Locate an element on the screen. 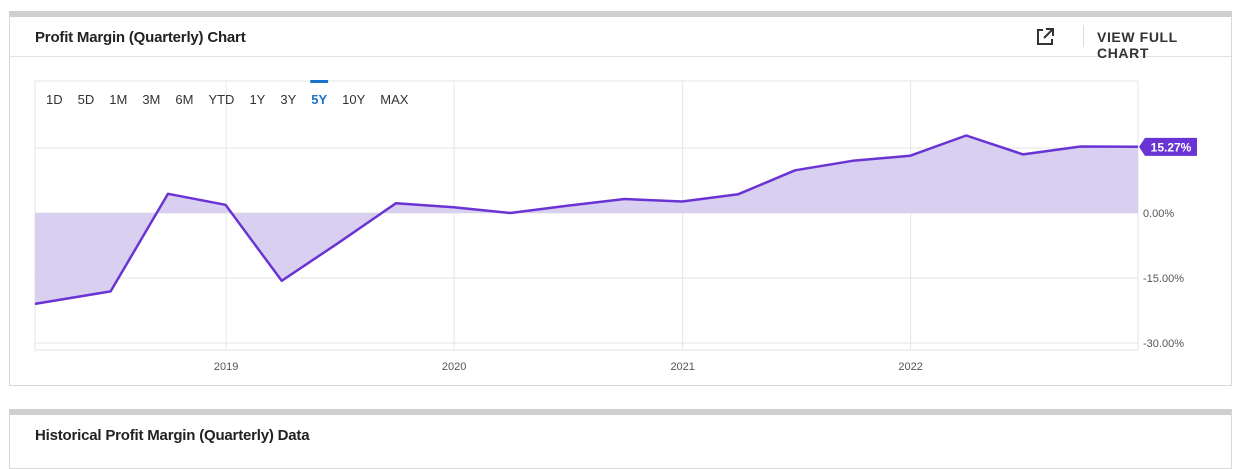  x-tick-label: 2022 is located at coordinates (910, 367).